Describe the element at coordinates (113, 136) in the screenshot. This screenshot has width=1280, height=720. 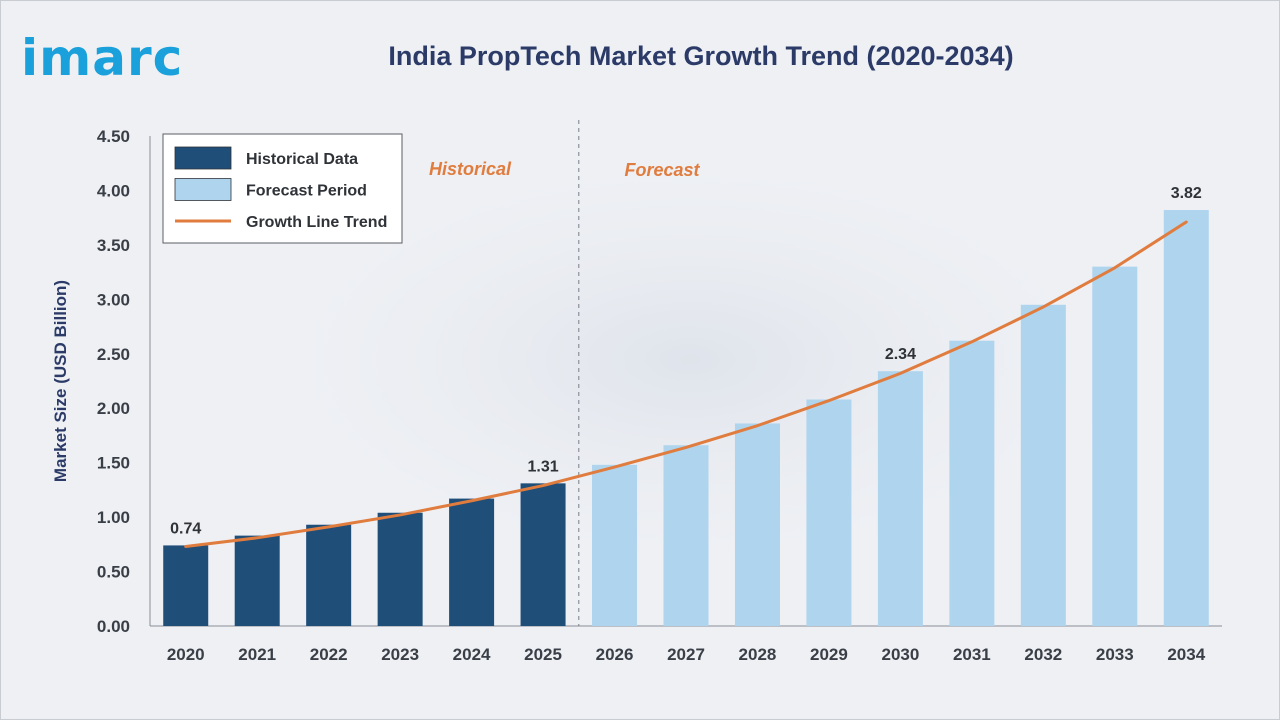
I see `y-tick-label: 4.50` at that location.